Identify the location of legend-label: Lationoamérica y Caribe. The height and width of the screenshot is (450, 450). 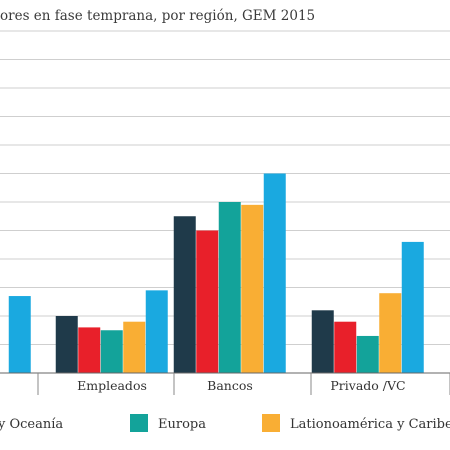
(370, 424).